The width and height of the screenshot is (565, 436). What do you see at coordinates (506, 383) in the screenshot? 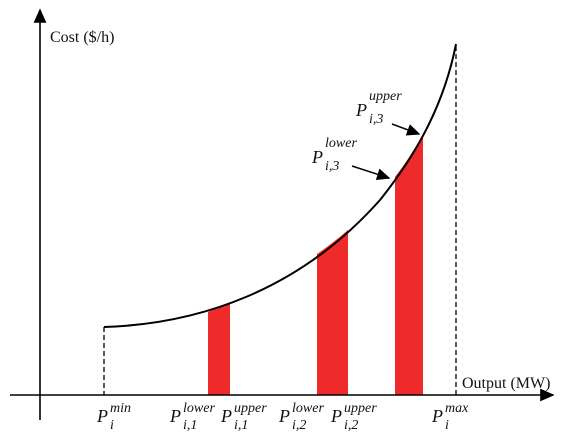
I see `x-axis-label: Output (MW)` at bounding box center [506, 383].